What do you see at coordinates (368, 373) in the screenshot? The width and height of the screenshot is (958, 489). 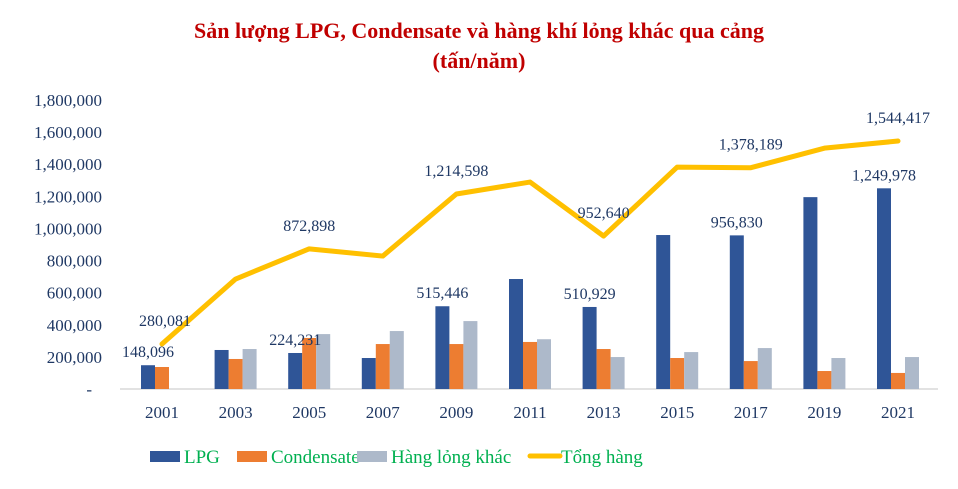 I see `bar-lpg-2007` at bounding box center [368, 373].